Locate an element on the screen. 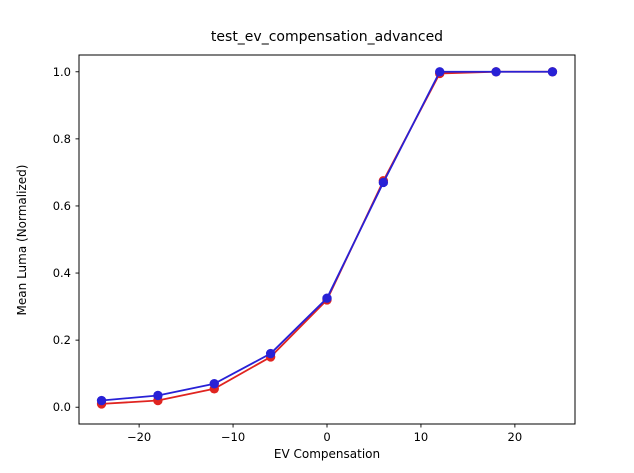  y-tick-label: 1.0 is located at coordinates (62, 72).